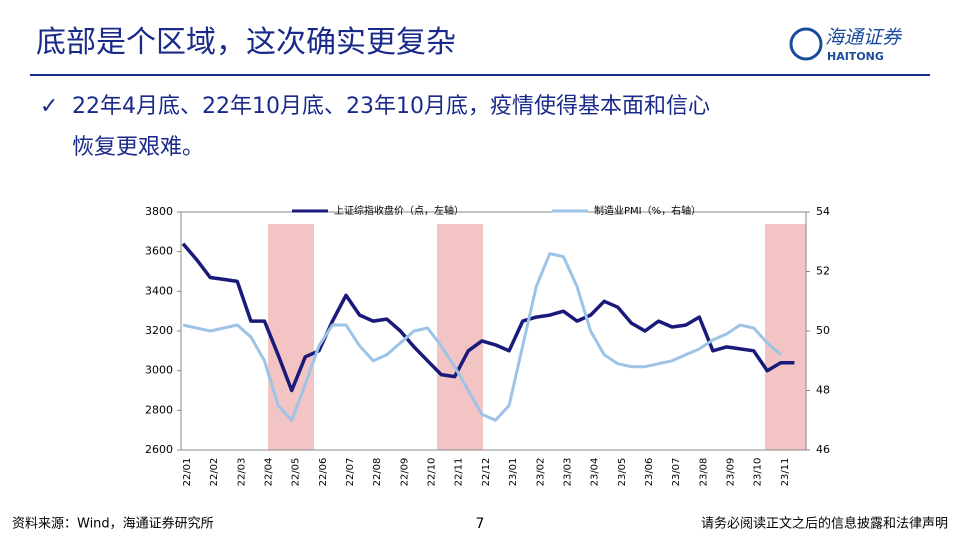 The width and height of the screenshot is (960, 544). I want to click on y-tick-label: 3000, so click(159, 370).